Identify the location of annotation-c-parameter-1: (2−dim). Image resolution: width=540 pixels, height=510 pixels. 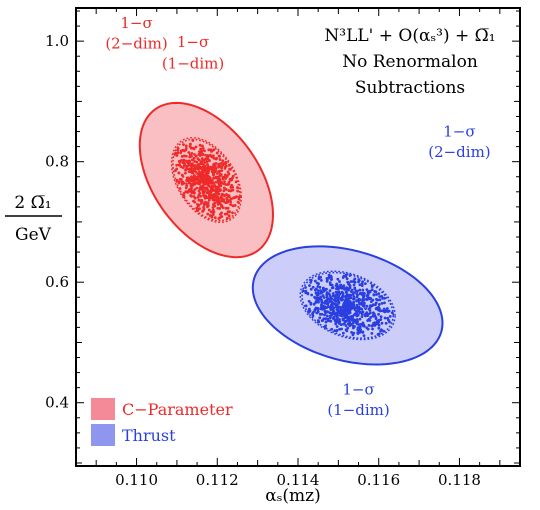
(136, 43).